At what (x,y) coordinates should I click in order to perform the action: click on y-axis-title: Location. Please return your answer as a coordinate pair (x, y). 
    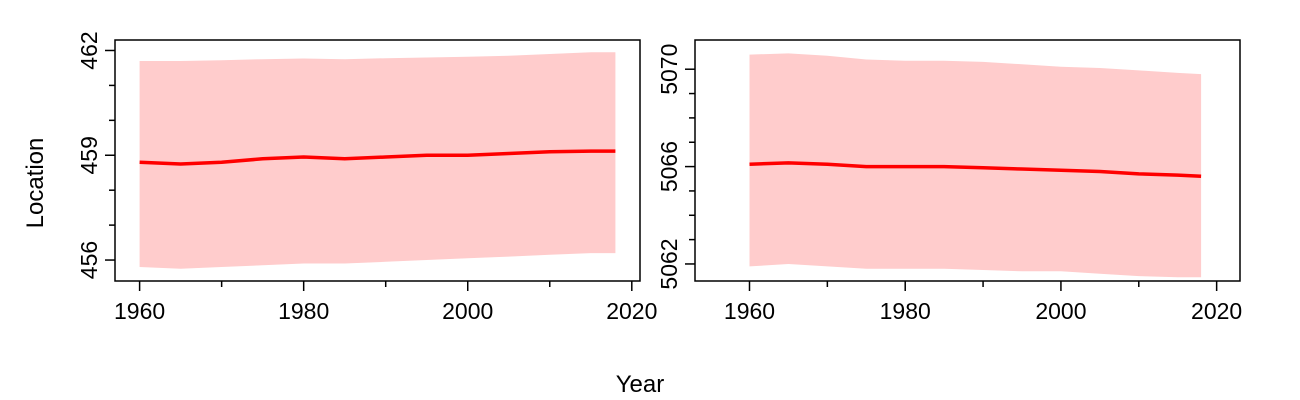
    Looking at the image, I should click on (35, 183).